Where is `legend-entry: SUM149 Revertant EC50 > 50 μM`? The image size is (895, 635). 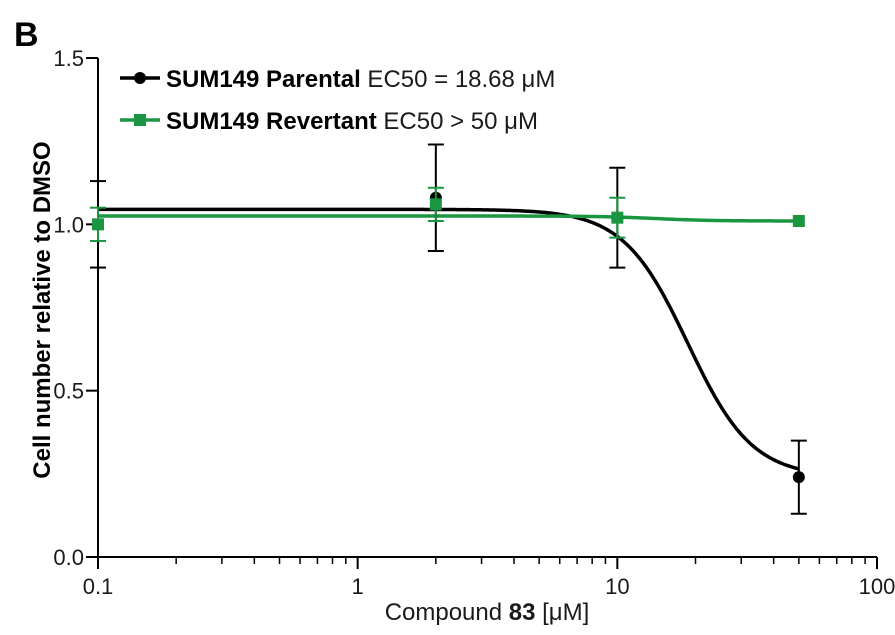 legend-entry: SUM149 Revertant EC50 > 50 μM is located at coordinates (352, 121).